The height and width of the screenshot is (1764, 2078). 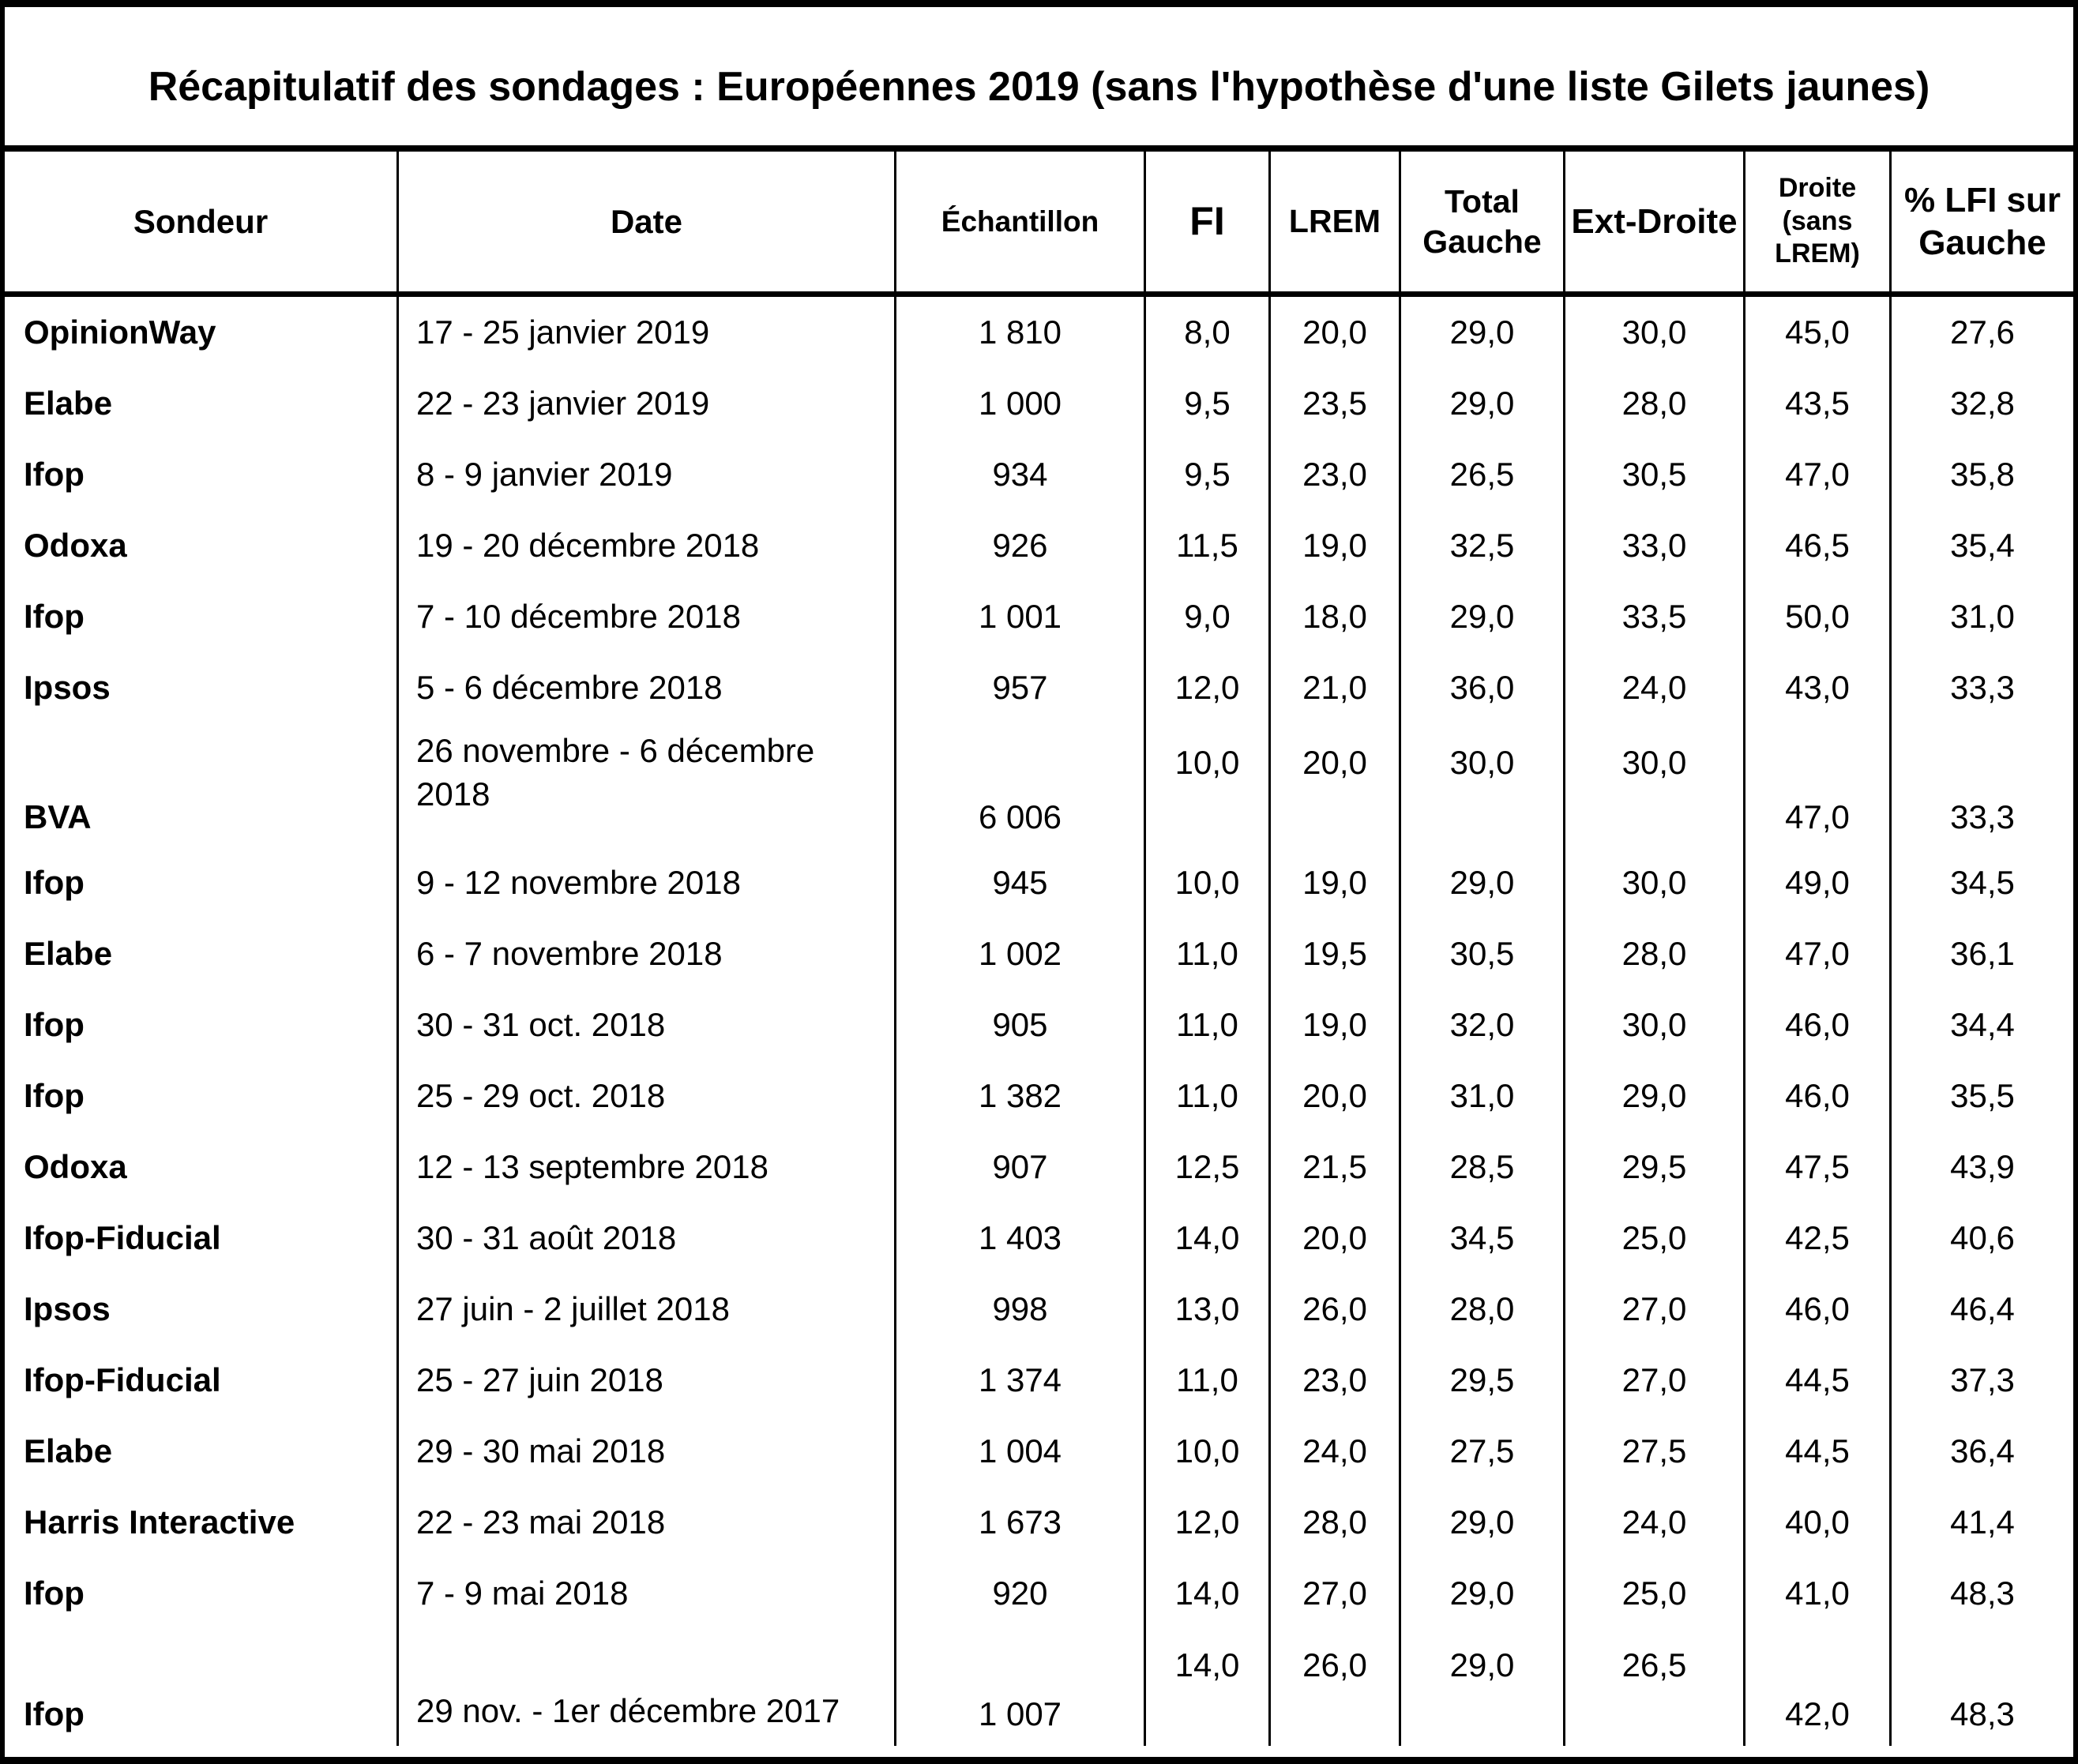 What do you see at coordinates (1816, 221) in the screenshot?
I see `column-header-droite-sans-lrem: Droite (sans LREM)` at bounding box center [1816, 221].